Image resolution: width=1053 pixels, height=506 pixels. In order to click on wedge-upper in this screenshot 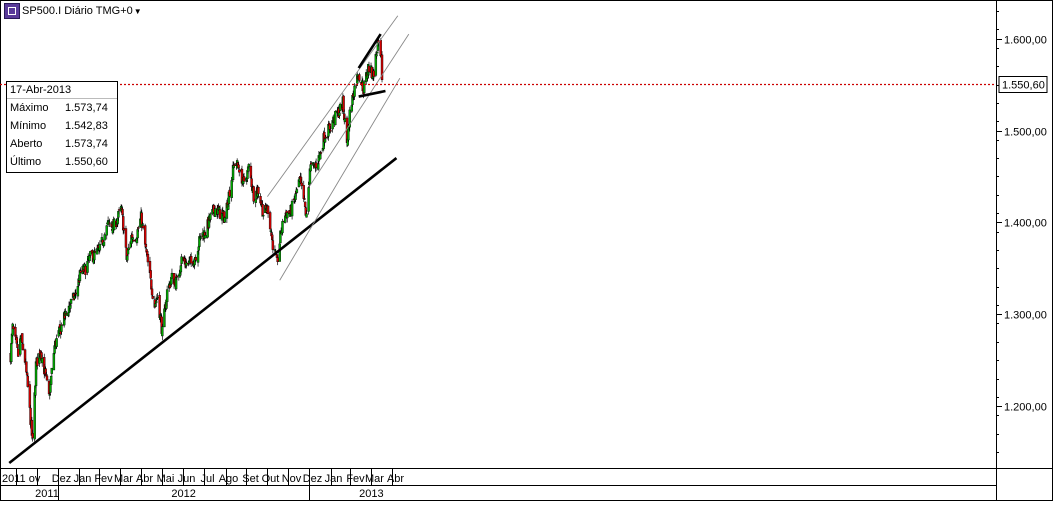, I will do `click(369, 51)`.